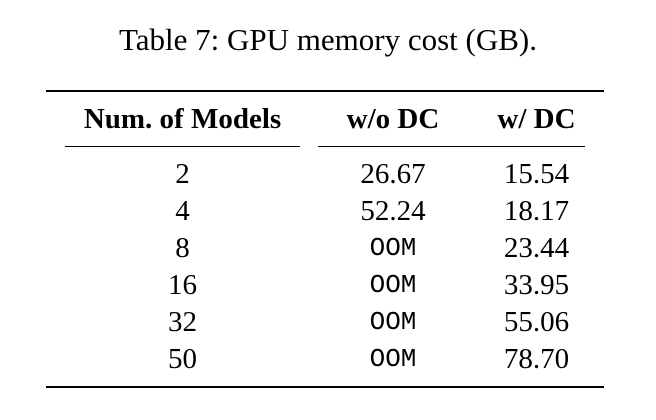  What do you see at coordinates (182, 174) in the screenshot?
I see `cell-num-models: 2` at bounding box center [182, 174].